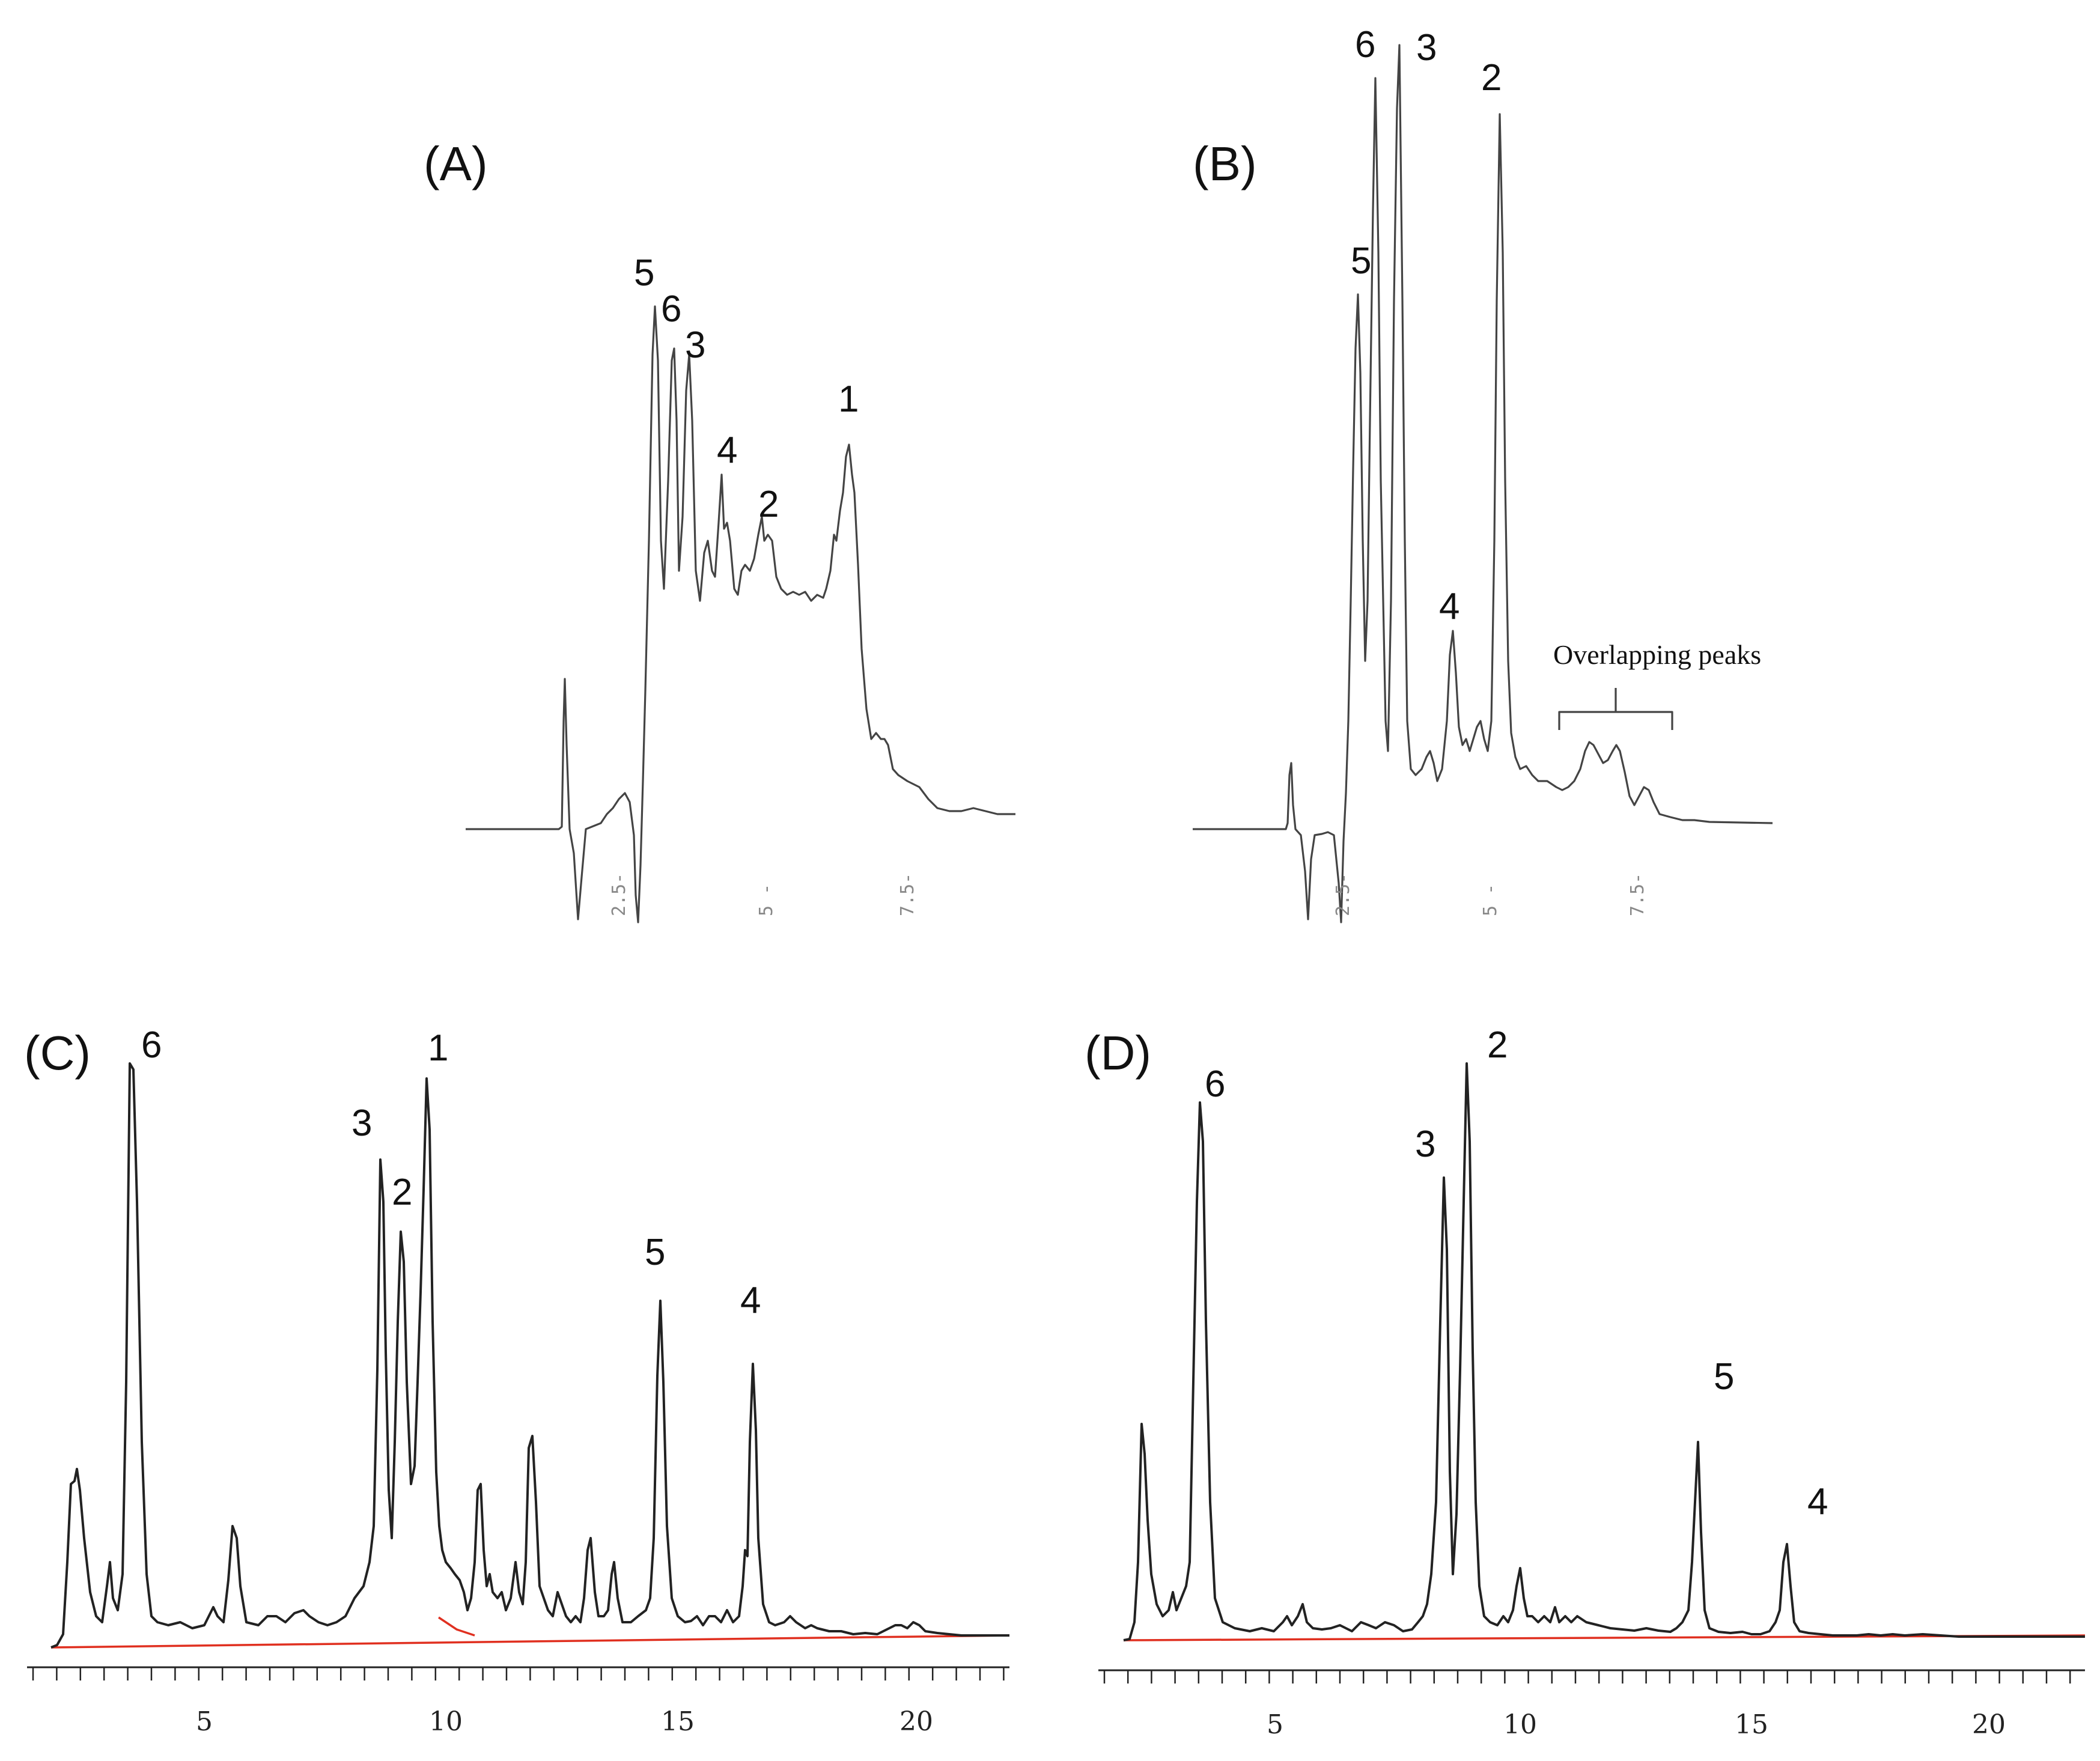 This screenshot has width=2100, height=1761. Describe the element at coordinates (1225, 163) in the screenshot. I see `panel-b-label: (B)` at that location.